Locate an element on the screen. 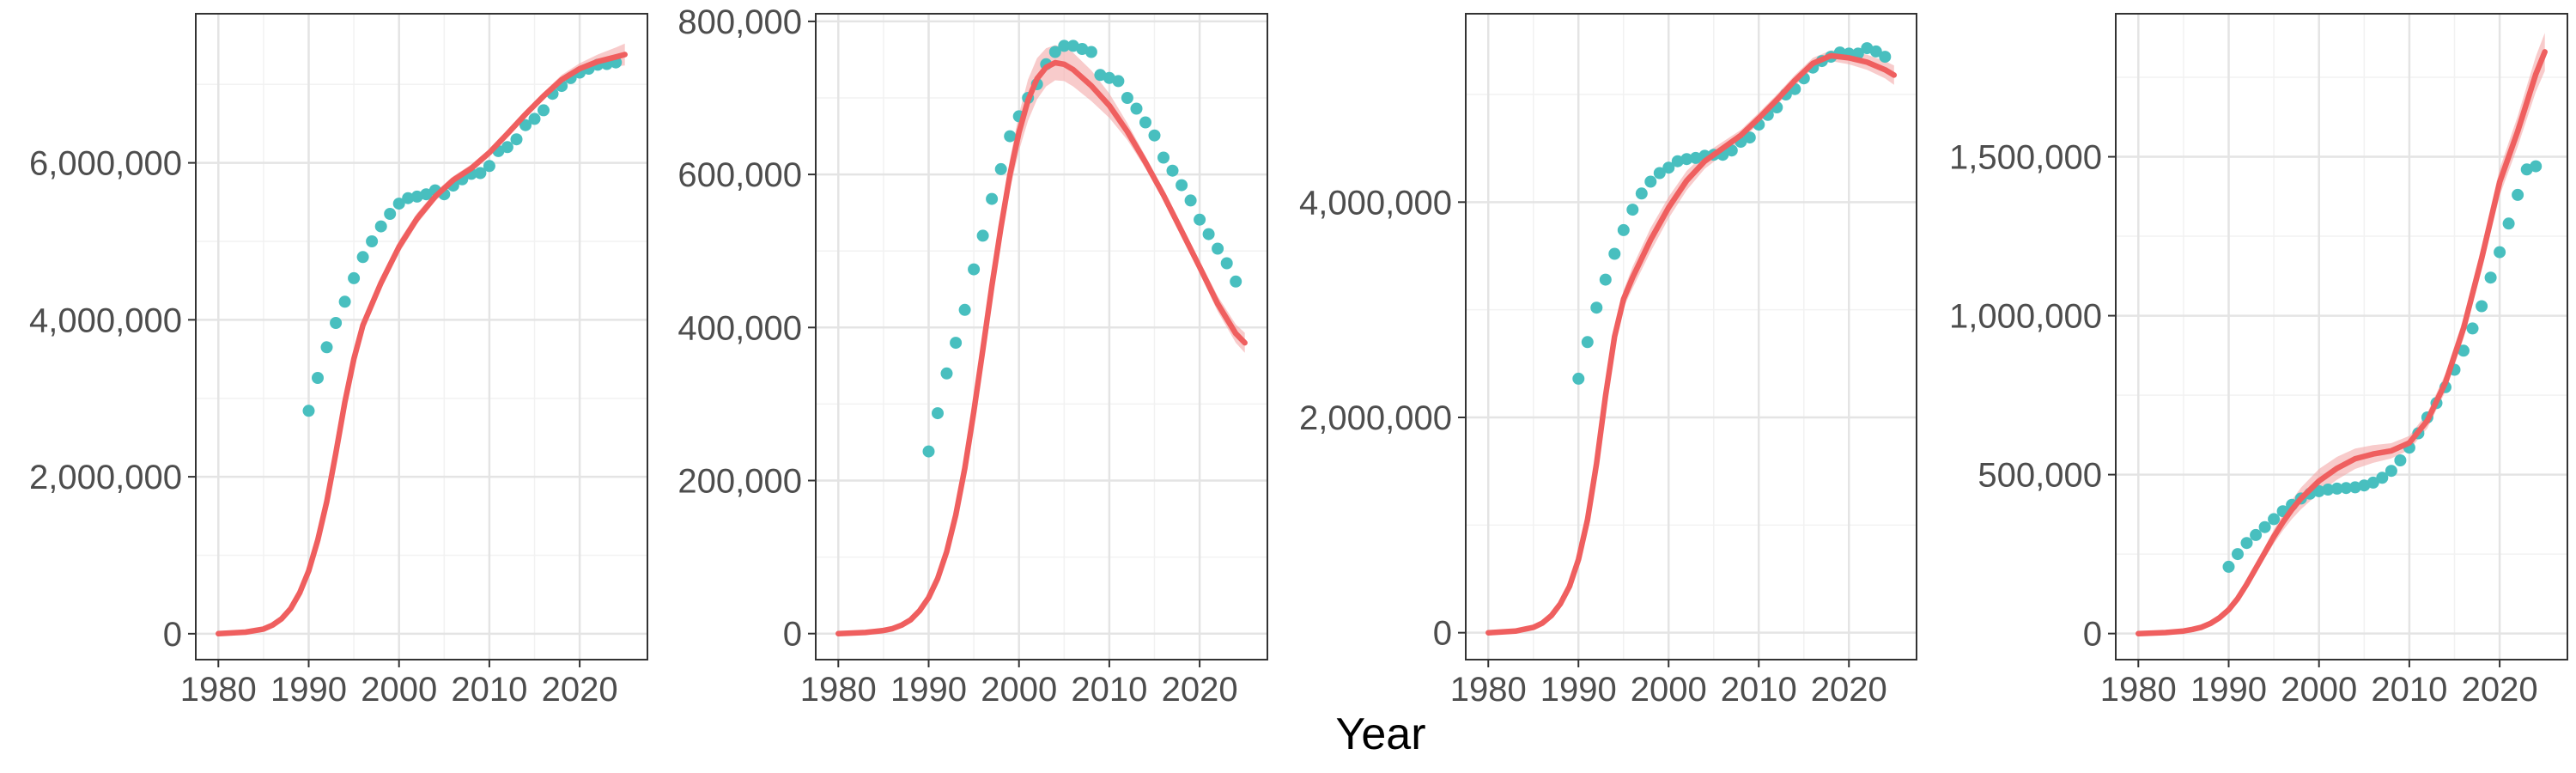  y-tick-label: 800,000 is located at coordinates (739, 22).